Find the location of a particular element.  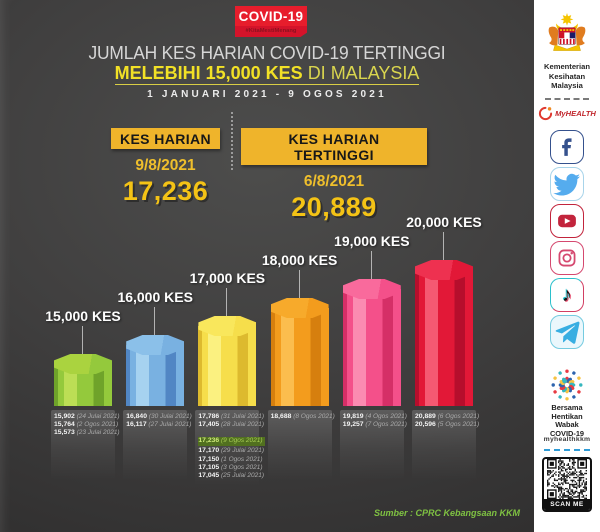

malaysia-coat-of-arms-icon is located at coordinates (567, 36).